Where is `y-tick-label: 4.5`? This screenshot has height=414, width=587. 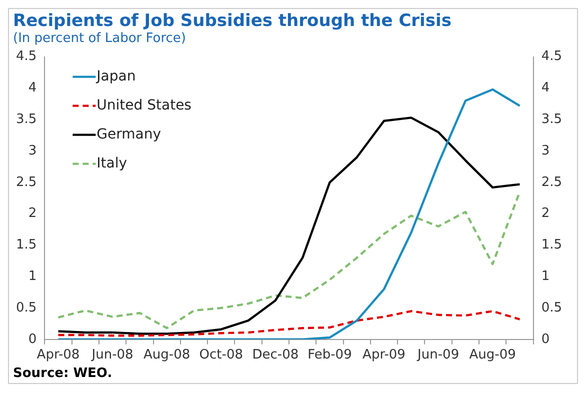
y-tick-label: 4.5 is located at coordinates (26, 56).